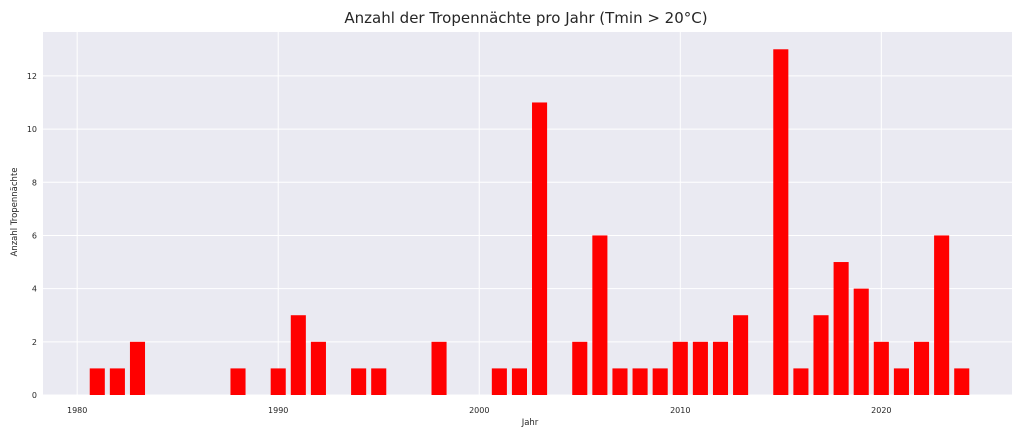 Image resolution: width=1024 pixels, height=439 pixels. Describe the element at coordinates (530, 423) in the screenshot. I see `x-axis-label: Jahr` at that location.